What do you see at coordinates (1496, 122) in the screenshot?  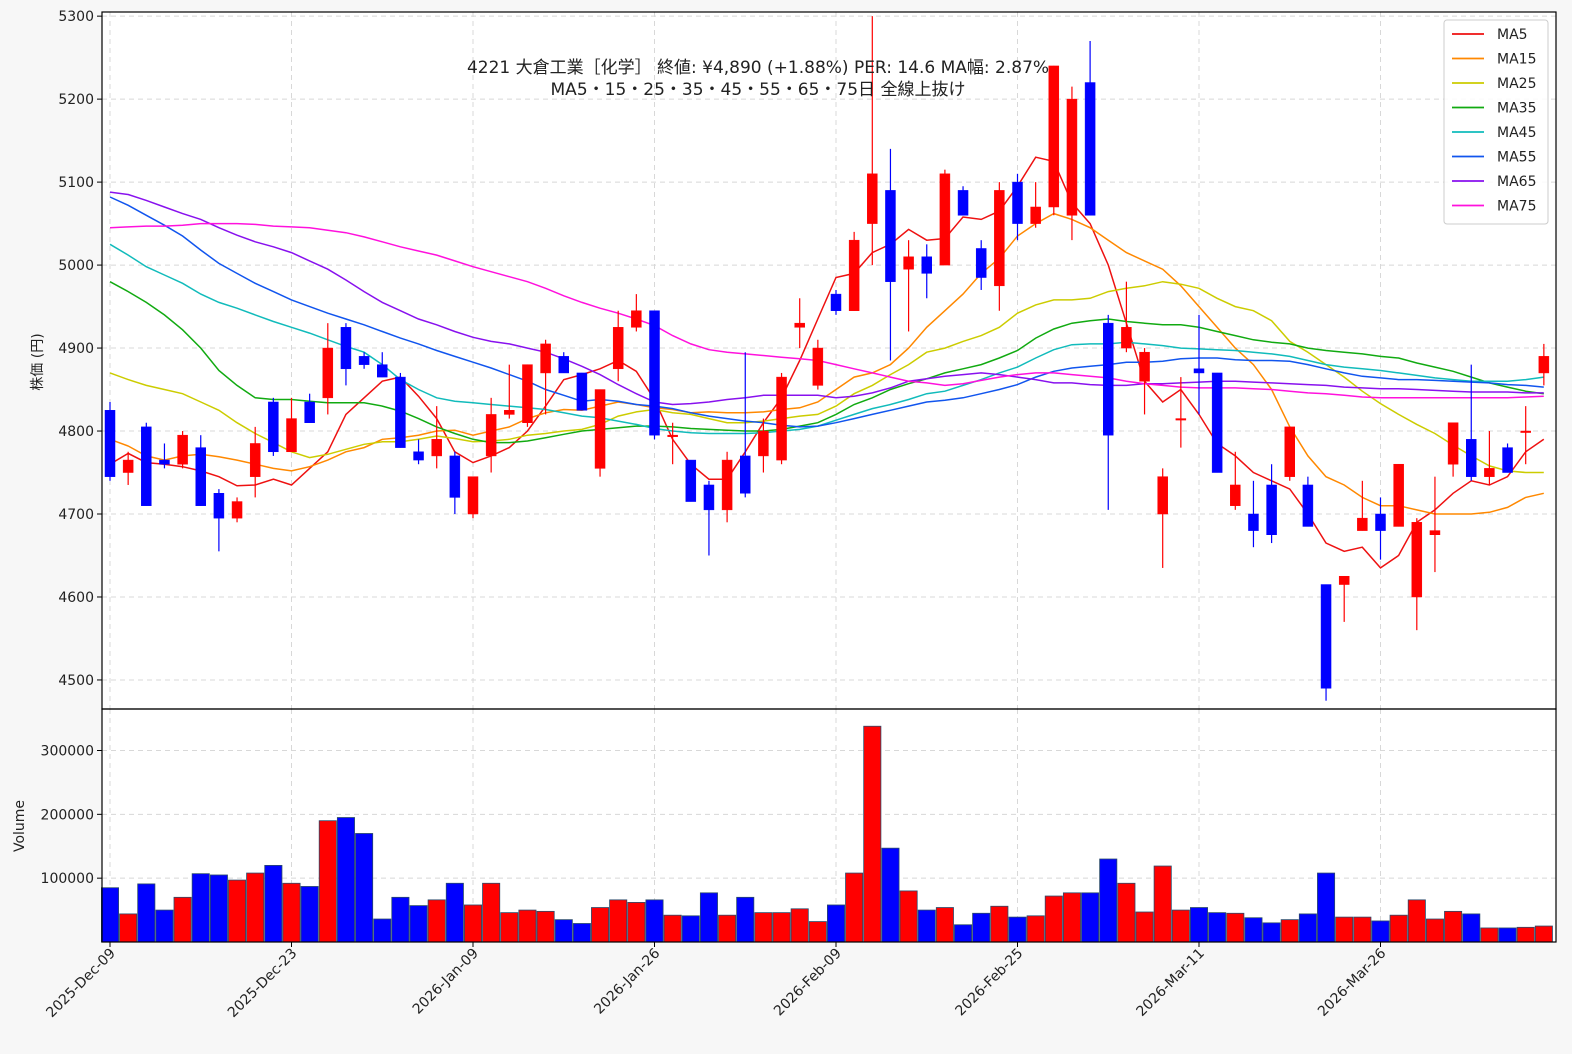 I see `legend: MA5 MA15 MA25 MA35 MA45 MA55 MA65 MA75` at bounding box center [1496, 122].